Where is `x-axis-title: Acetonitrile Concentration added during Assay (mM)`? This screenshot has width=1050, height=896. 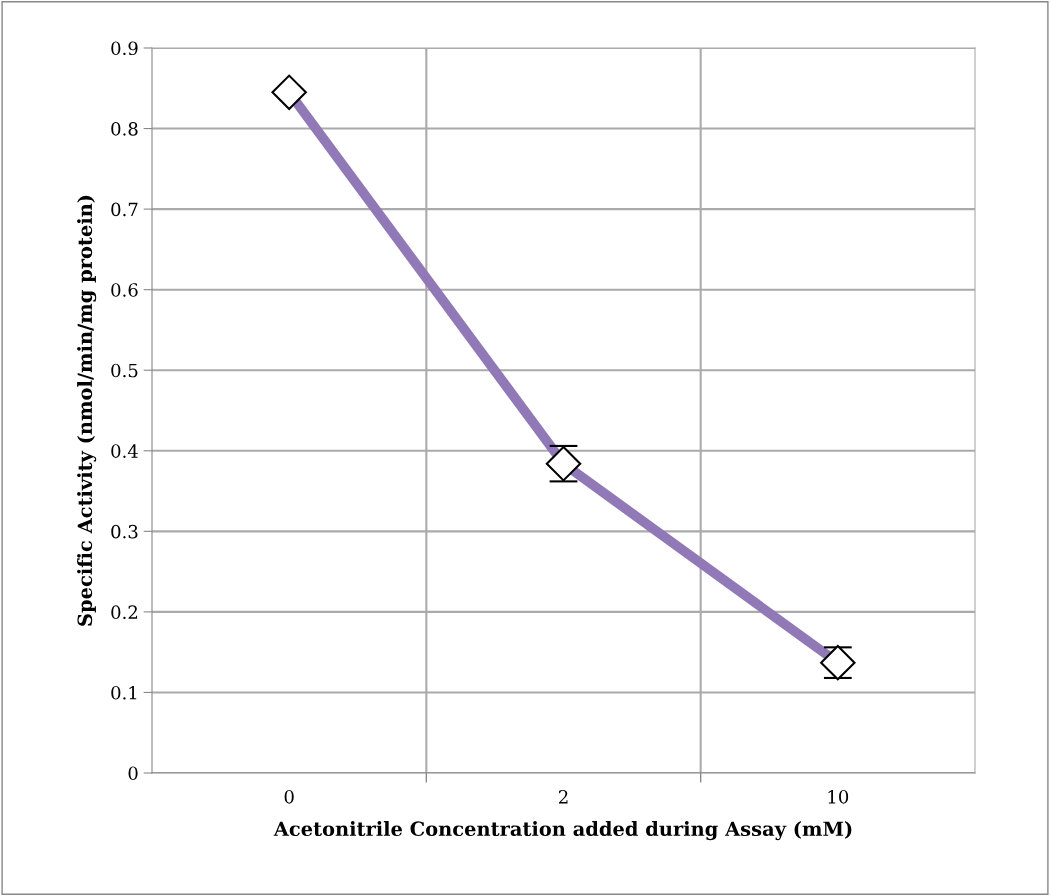
x-axis-title: Acetonitrile Concentration added during Assay (mM) is located at coordinates (562, 831).